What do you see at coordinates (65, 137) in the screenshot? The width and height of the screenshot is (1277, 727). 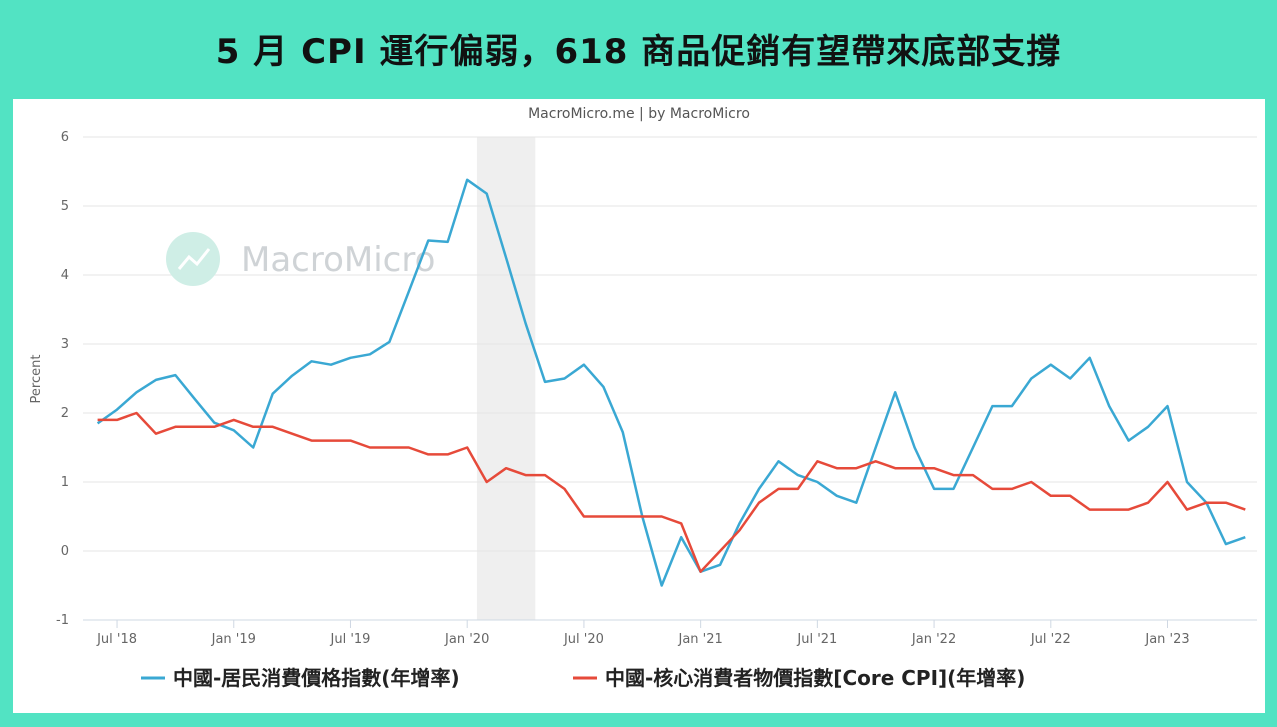 I see `y-tick-label: 6` at bounding box center [65, 137].